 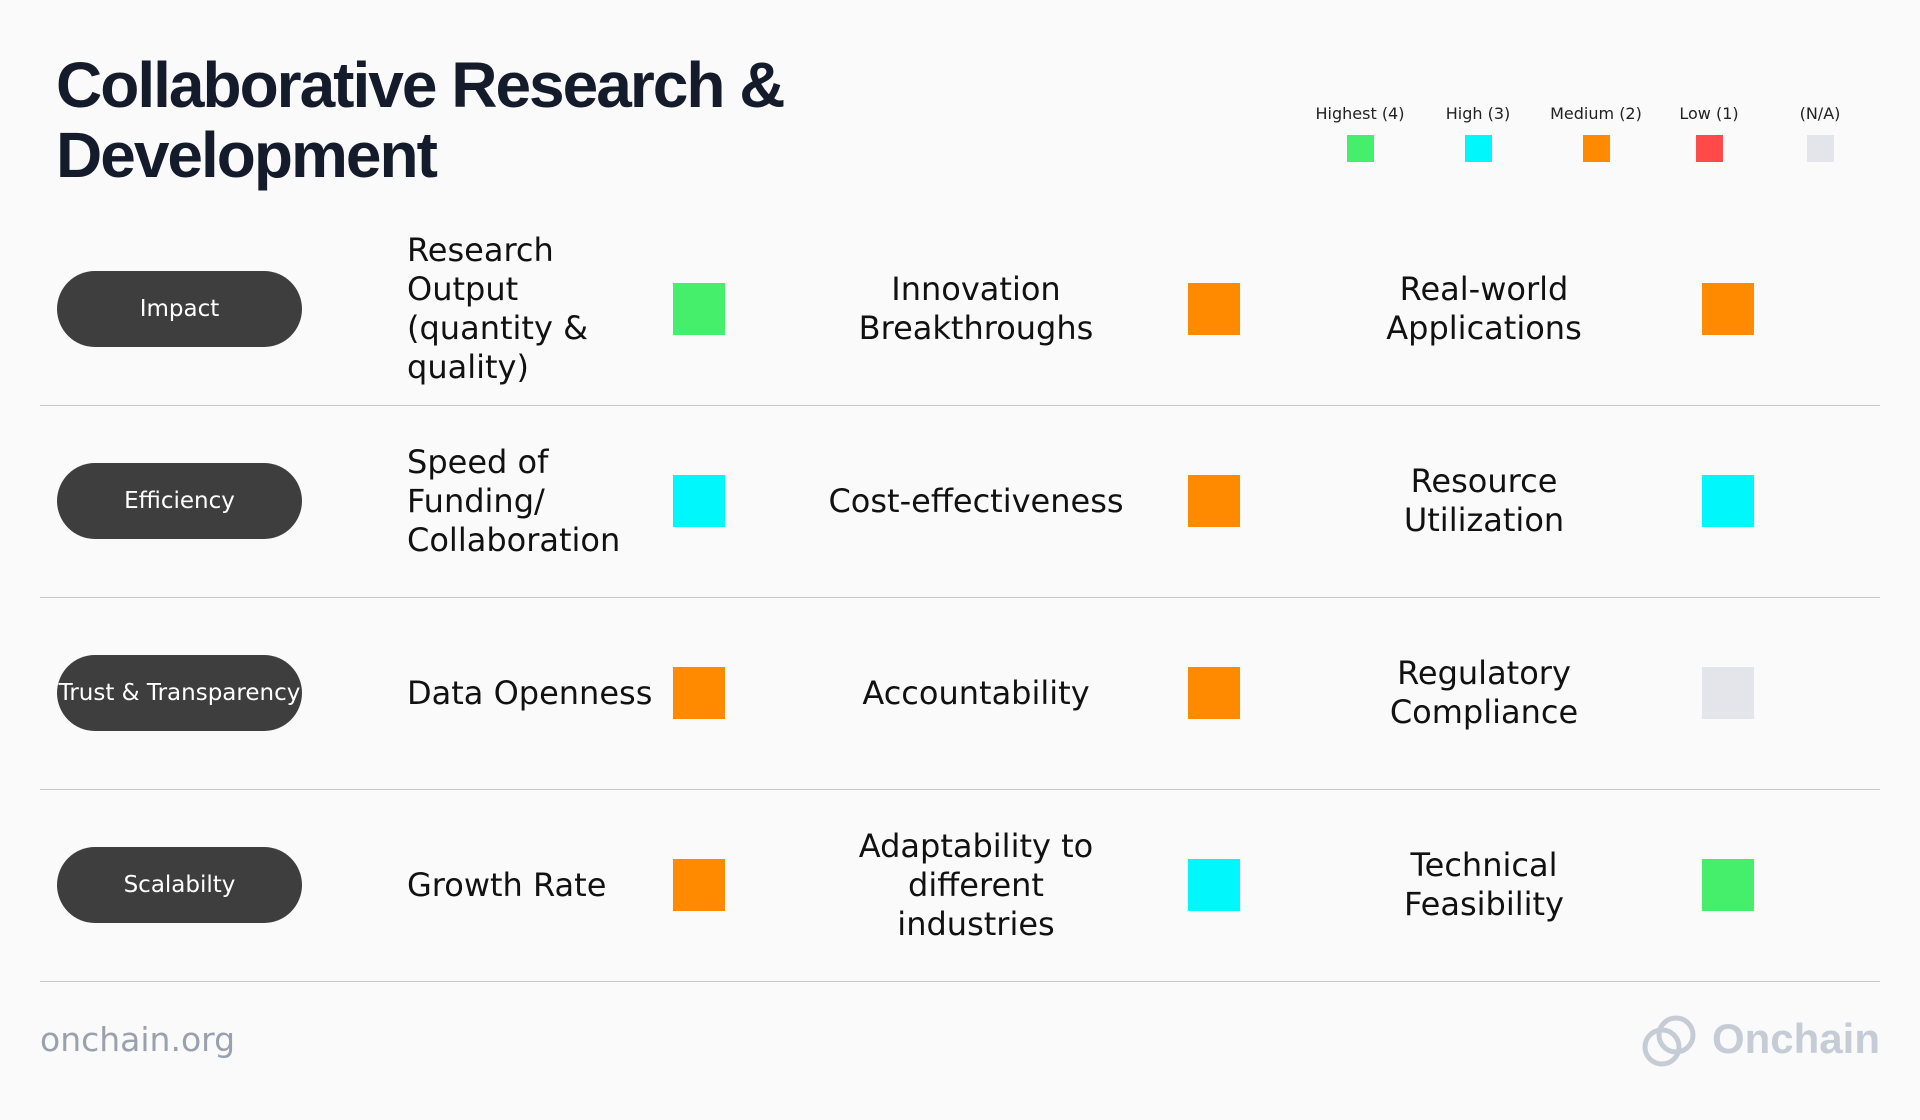 I want to click on metric-label: Speed of Funding/ Collaboration, so click(x=514, y=500).